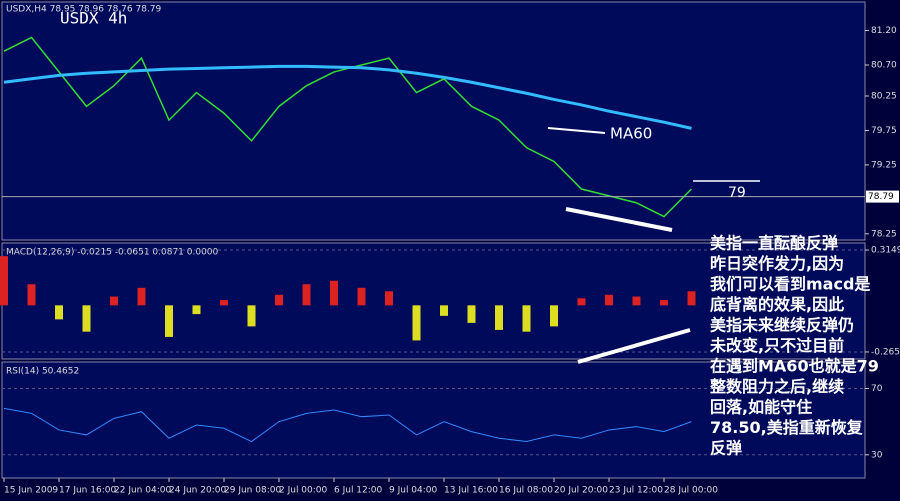 The width and height of the screenshot is (900, 501). I want to click on y-tick-label: 80.25, so click(884, 97).